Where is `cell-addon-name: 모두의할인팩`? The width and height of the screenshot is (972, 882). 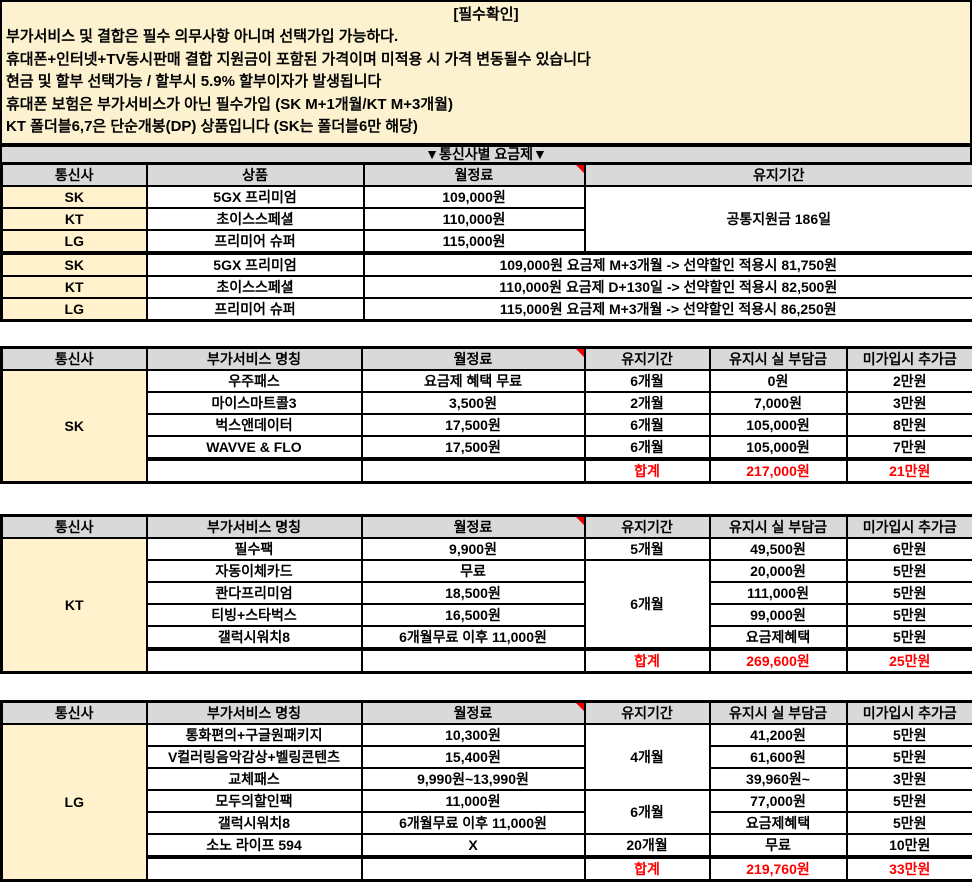 cell-addon-name: 모두의할인팩 is located at coordinates (254, 801).